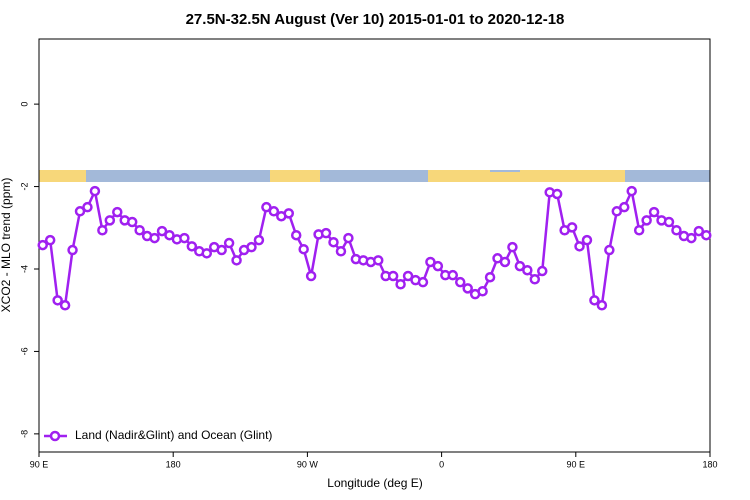 Image resolution: width=750 pixels, height=500 pixels. I want to click on legend-marker, so click(55, 436).